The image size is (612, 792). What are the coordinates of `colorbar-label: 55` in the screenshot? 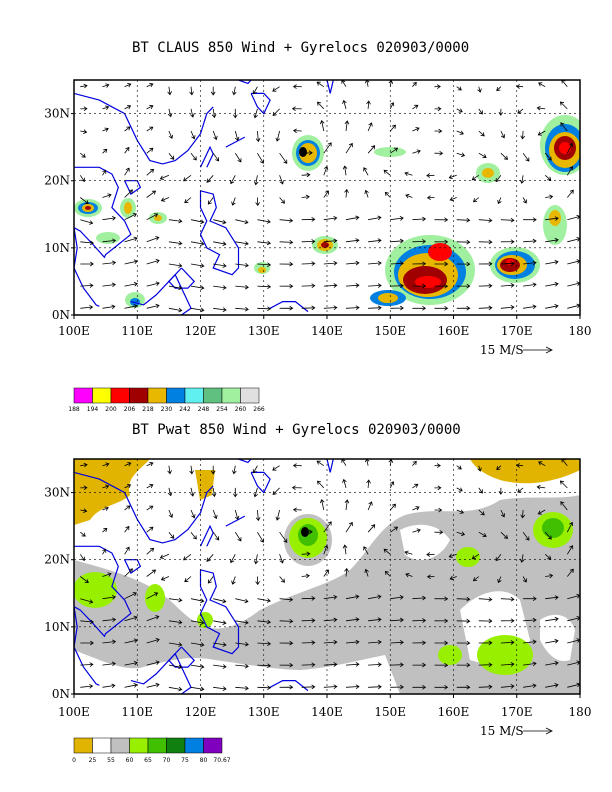 It's located at (111, 760).